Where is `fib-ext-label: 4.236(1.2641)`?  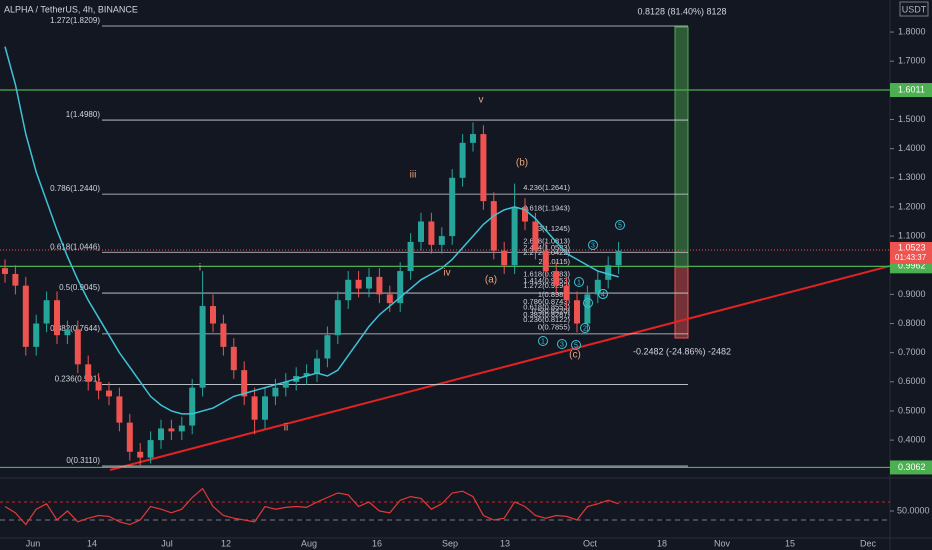 fib-ext-label: 4.236(1.2641) is located at coordinates (546, 187).